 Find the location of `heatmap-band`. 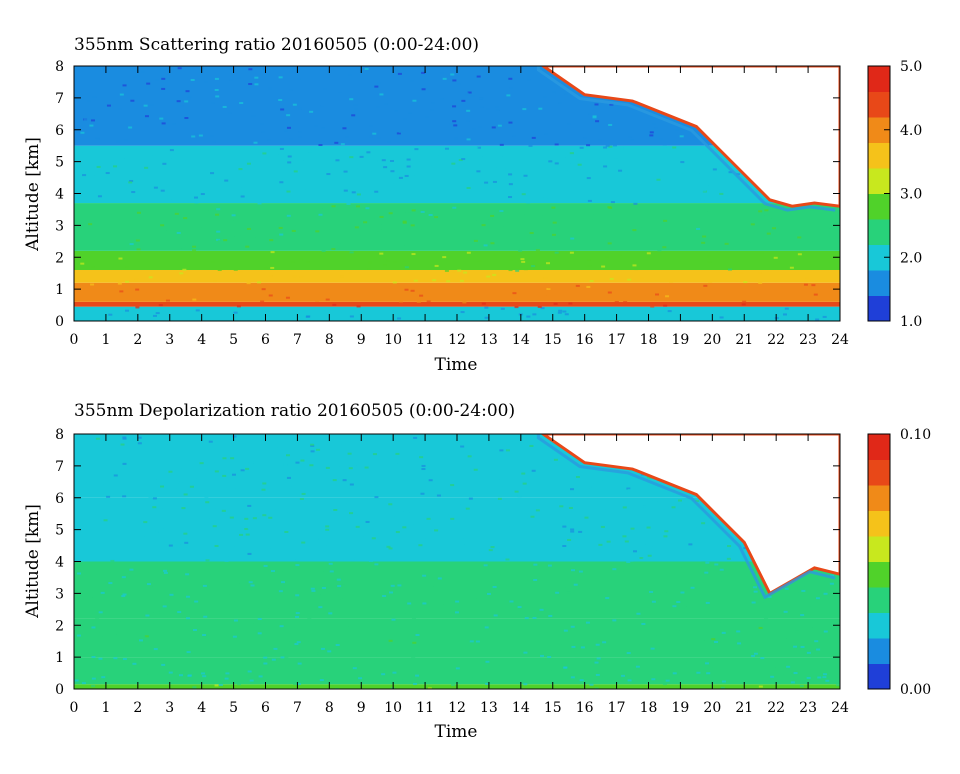

heatmap-band is located at coordinates (457, 276).